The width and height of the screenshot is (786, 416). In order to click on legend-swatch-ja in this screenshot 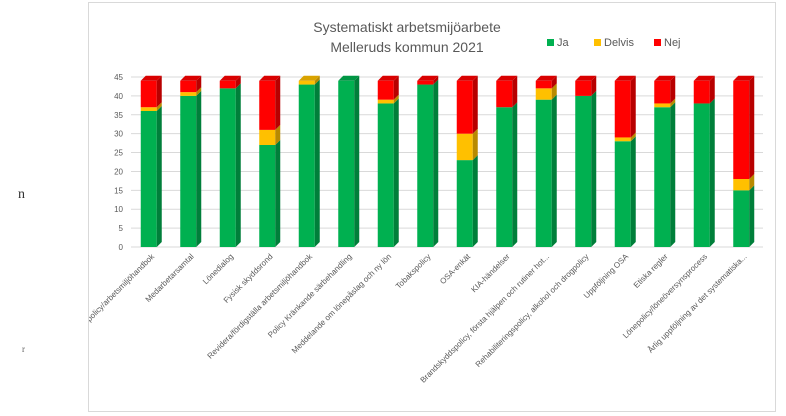, I will do `click(550, 42)`.